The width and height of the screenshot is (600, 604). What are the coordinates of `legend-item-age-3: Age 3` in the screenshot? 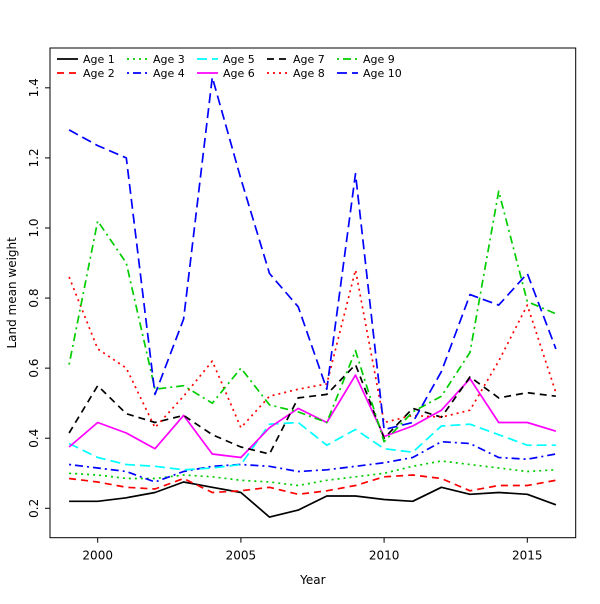 It's located at (156, 59).